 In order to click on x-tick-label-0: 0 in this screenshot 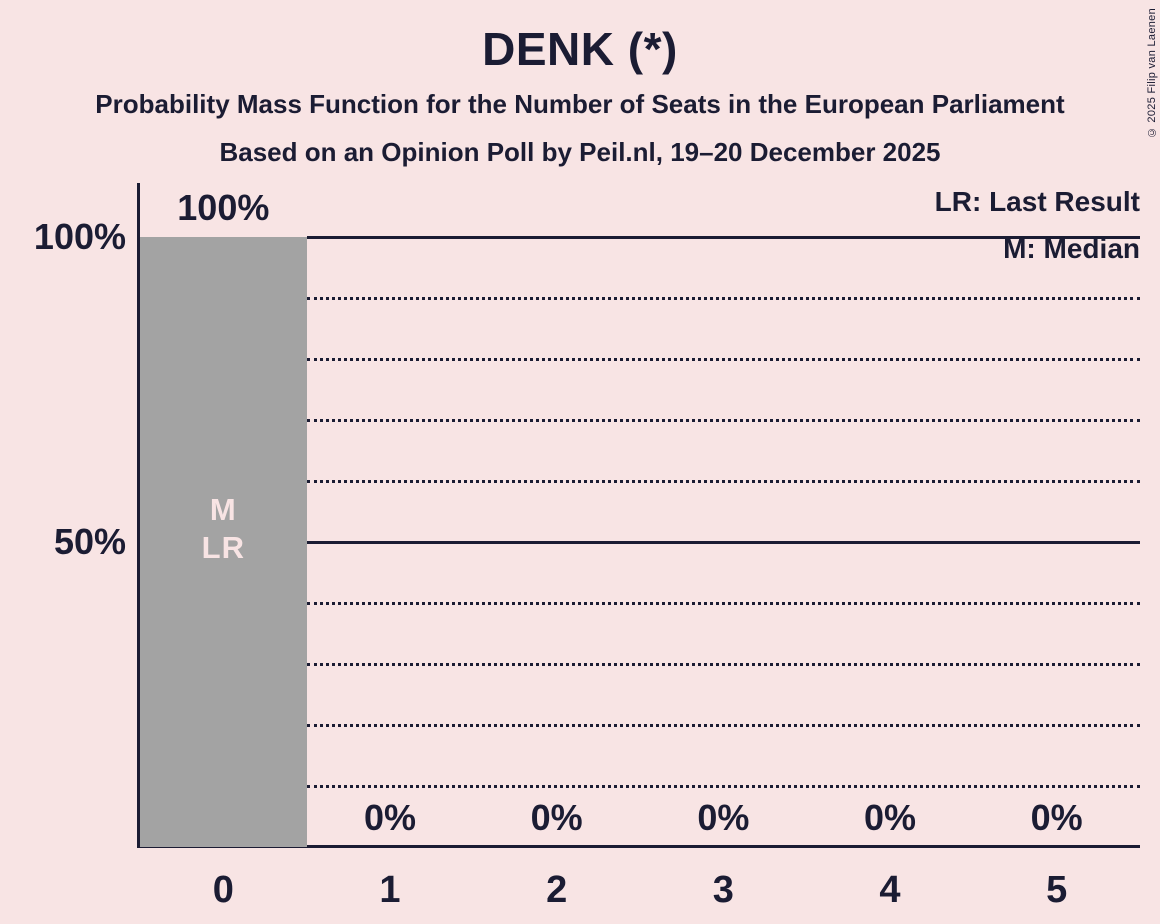, I will do `click(223, 890)`.